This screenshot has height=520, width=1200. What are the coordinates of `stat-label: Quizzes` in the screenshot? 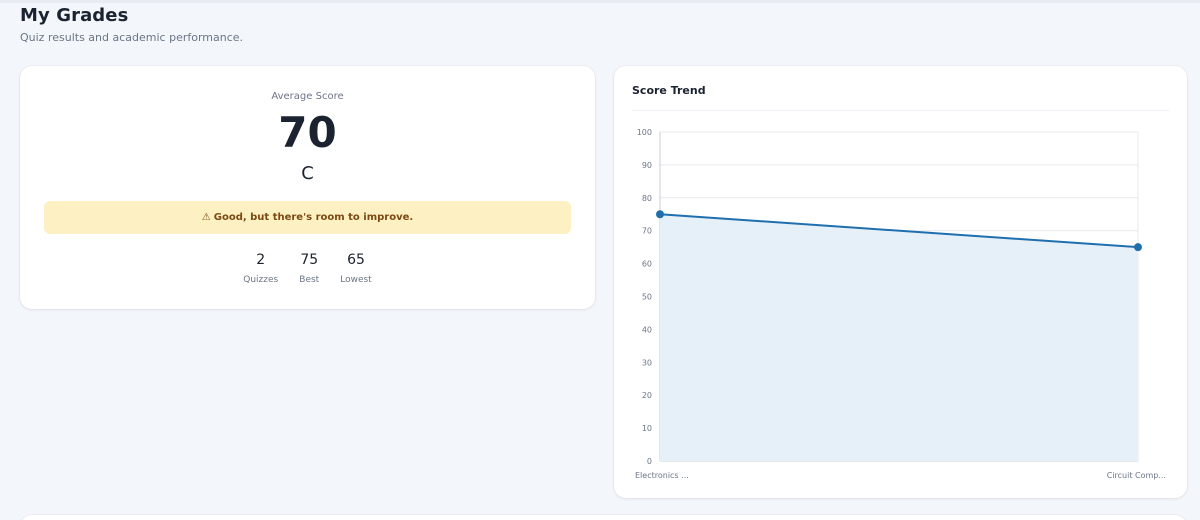 It's located at (261, 280).